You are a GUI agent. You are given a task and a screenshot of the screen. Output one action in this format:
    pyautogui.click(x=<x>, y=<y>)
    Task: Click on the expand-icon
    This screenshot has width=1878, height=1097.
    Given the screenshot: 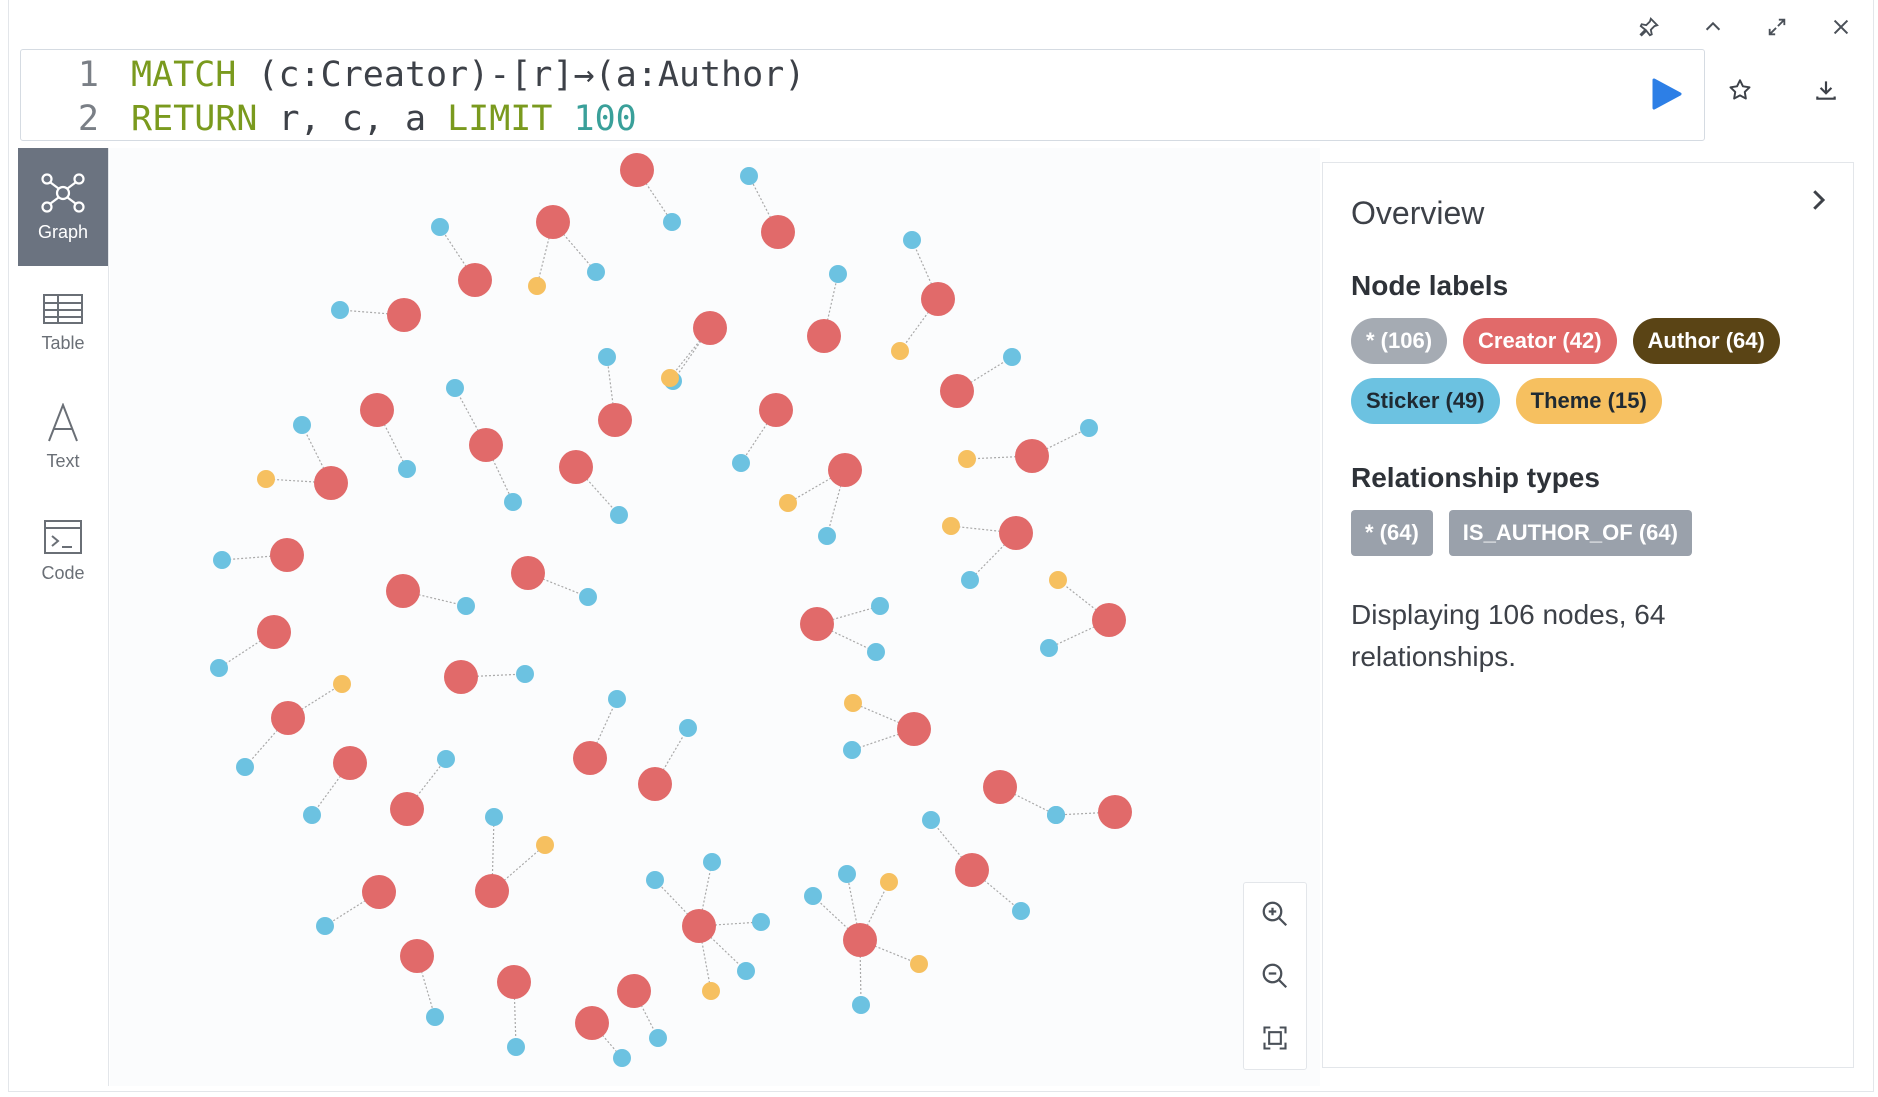 What is the action you would take?
    pyautogui.click(x=1777, y=27)
    